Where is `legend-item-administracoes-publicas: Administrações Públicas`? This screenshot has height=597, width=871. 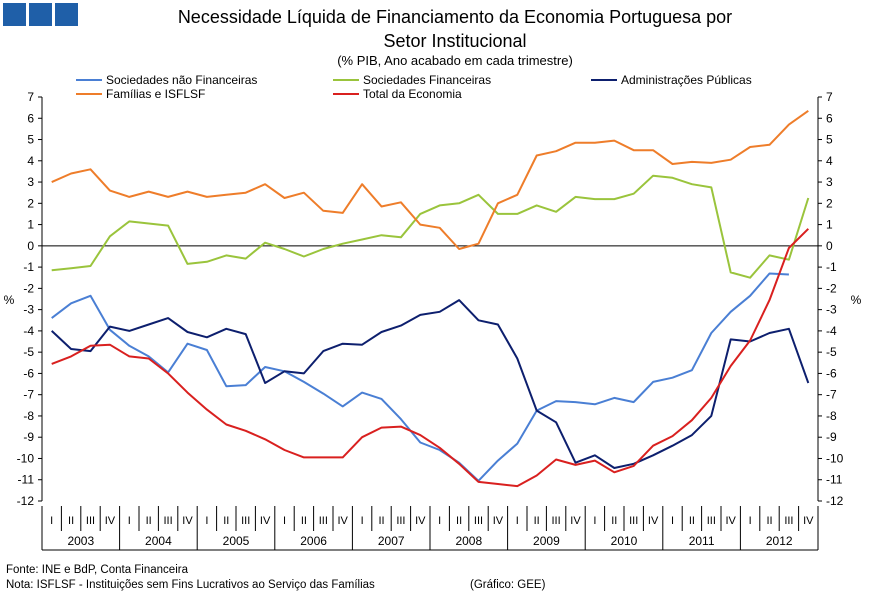
legend-item-administracoes-publicas: Administrações Públicas is located at coordinates (671, 80).